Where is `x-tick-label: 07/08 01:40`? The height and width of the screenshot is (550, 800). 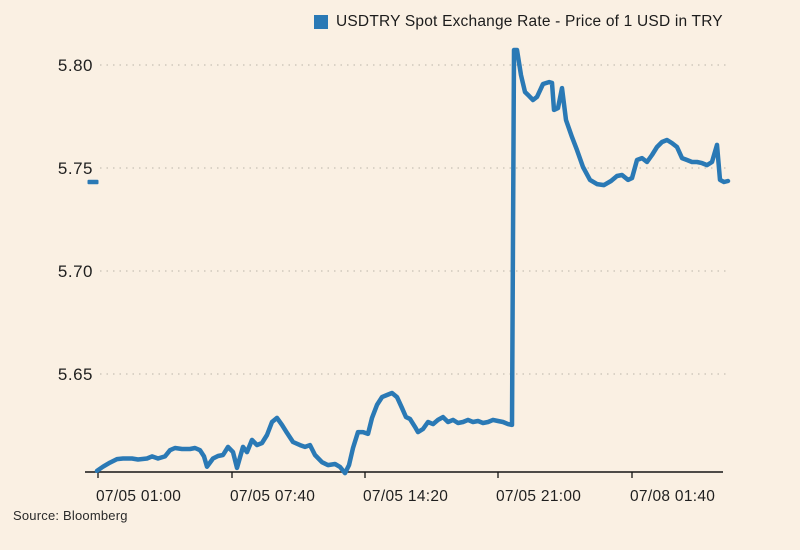 x-tick-label: 07/08 01:40 is located at coordinates (672, 496).